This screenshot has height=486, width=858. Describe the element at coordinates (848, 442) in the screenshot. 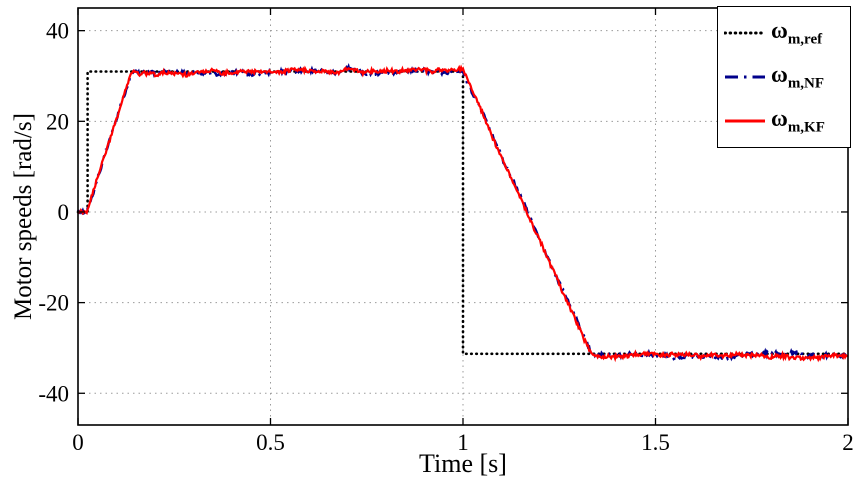

I see `x-tick-label: 2` at that location.